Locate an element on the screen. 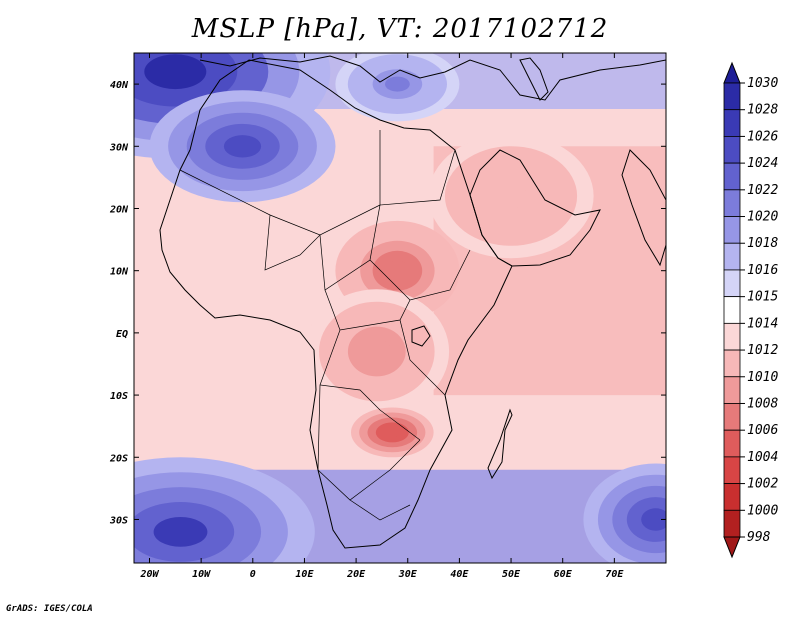 Image resolution: width=800 pixels, height=618 pixels. lon-tick-label: 50E is located at coordinates (511, 574).